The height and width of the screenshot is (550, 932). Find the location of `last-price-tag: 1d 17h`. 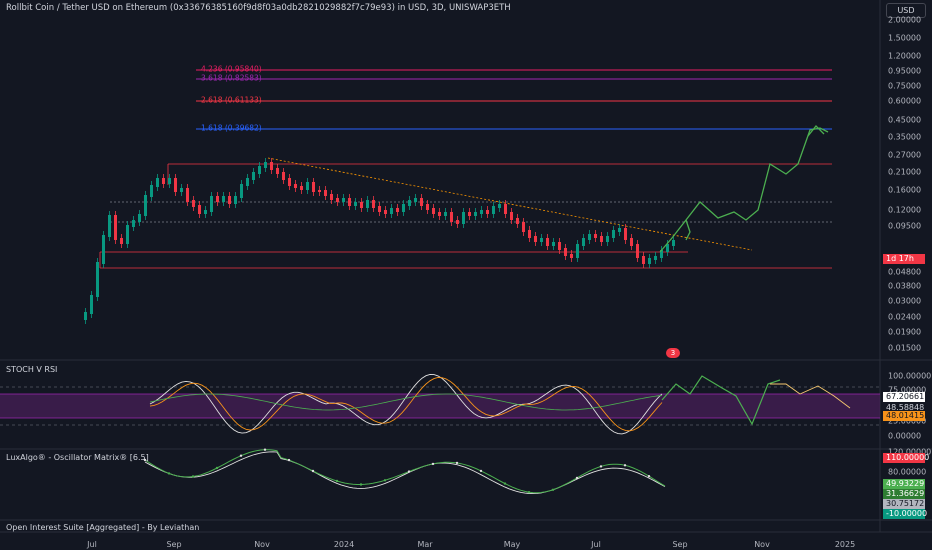

last-price-tag: 1d 17h is located at coordinates (904, 259).